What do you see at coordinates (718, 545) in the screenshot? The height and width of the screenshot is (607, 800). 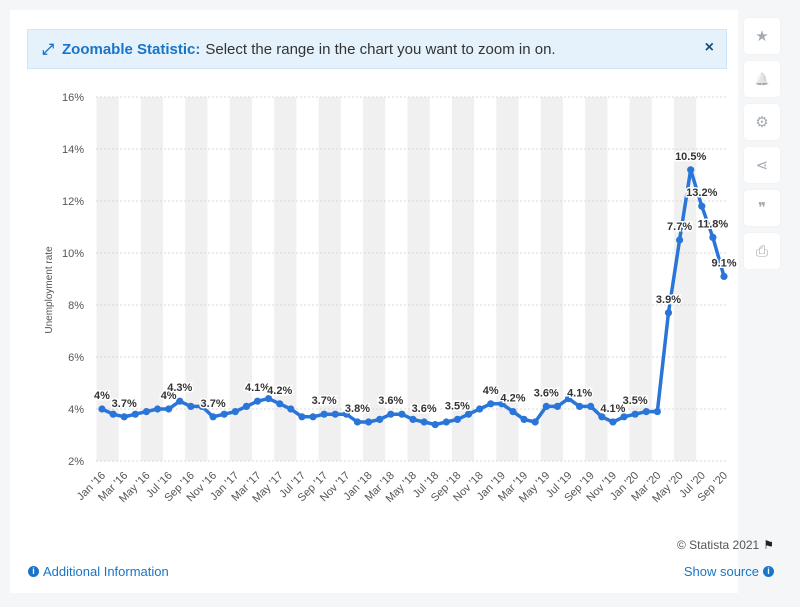 I see `credit-text: © Statista 2021` at bounding box center [718, 545].